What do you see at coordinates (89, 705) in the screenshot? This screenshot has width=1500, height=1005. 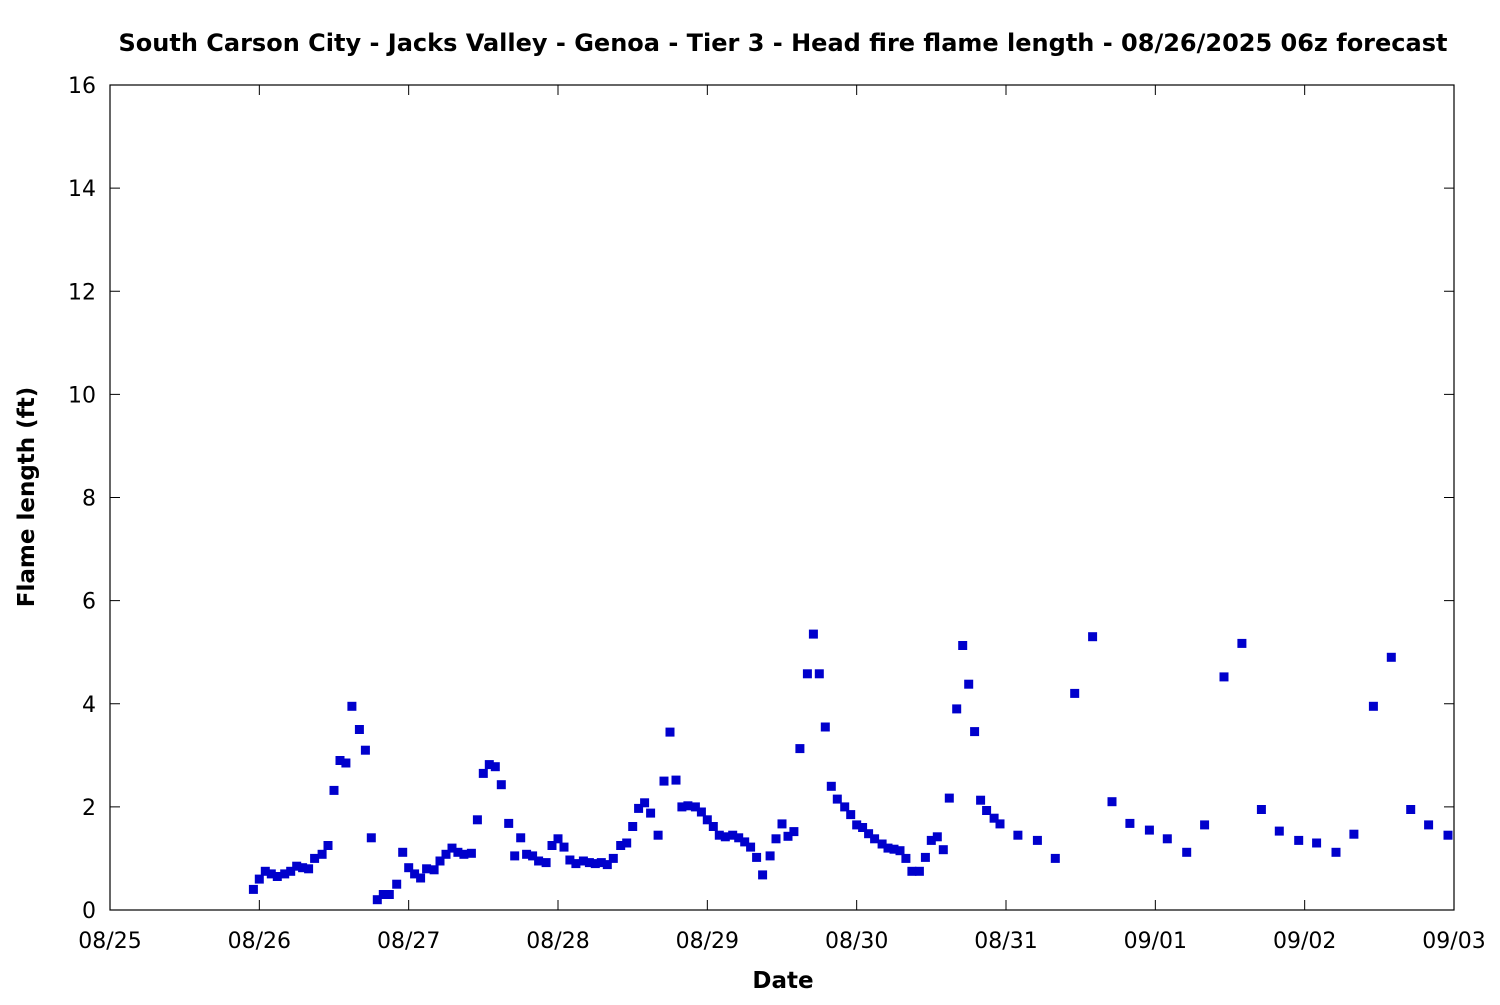 I see `y-tick-label: 4` at bounding box center [89, 705].